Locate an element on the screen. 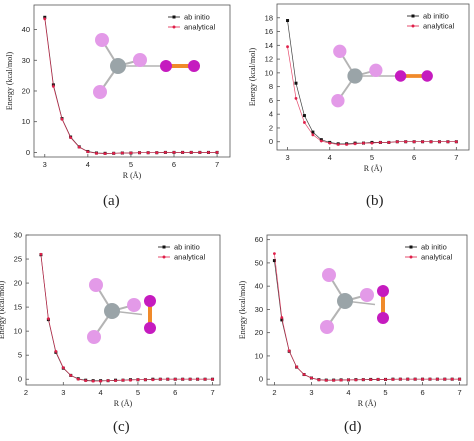 Image resolution: width=474 pixels, height=441 pixels. legend-entry: ab initio is located at coordinates (197, 17).